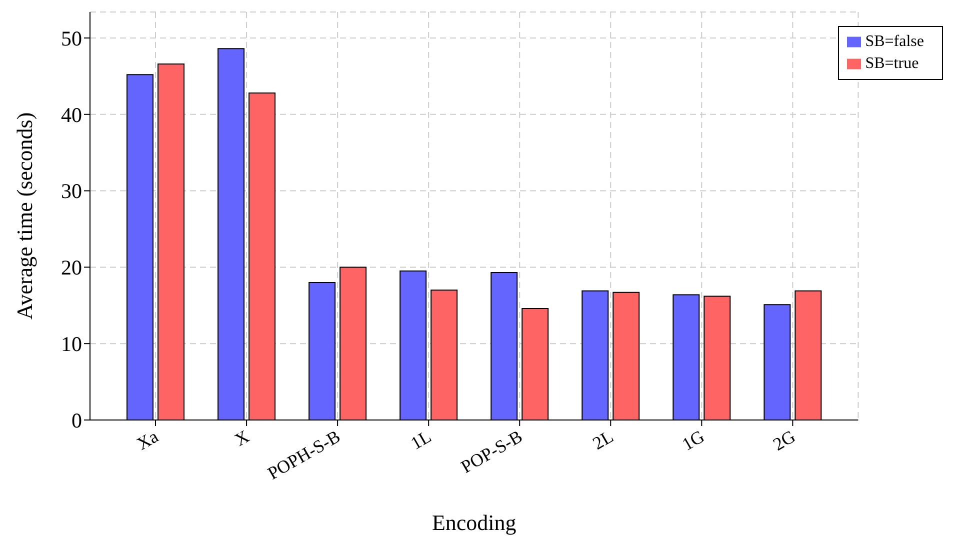 This screenshot has width=965, height=546. I want to click on y-tick-label: 20, so click(71, 268).